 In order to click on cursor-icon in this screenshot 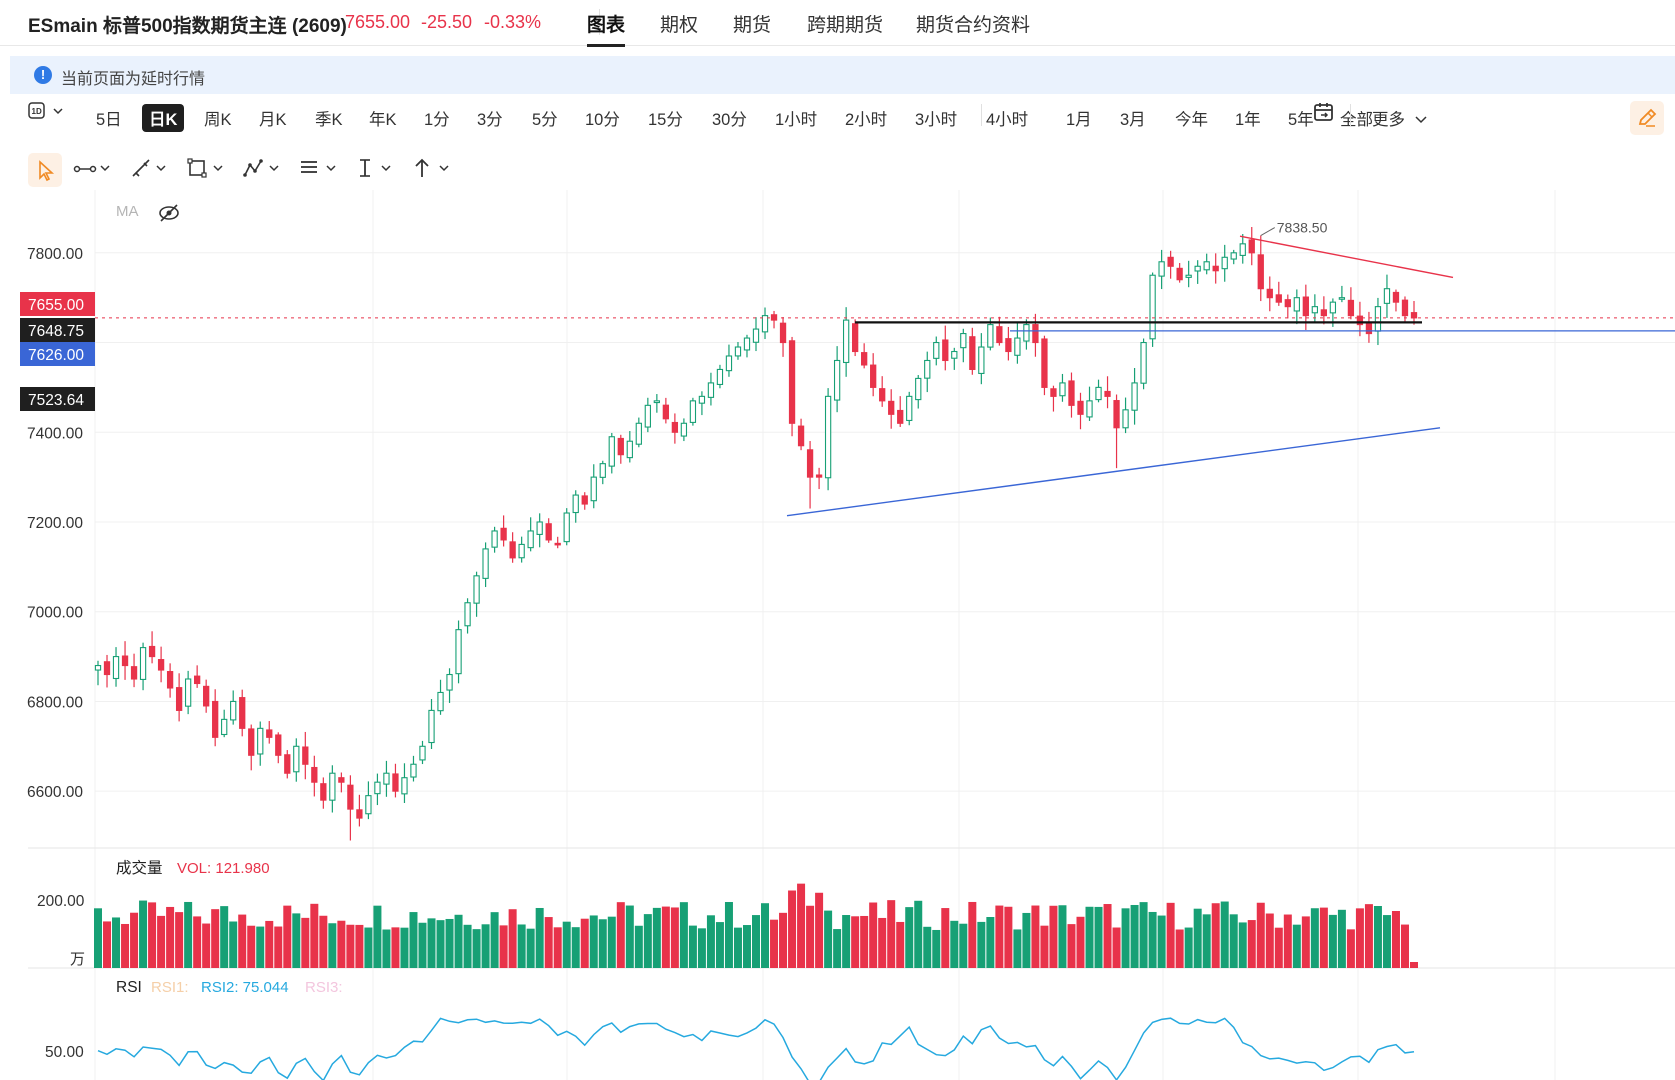, I will do `click(47, 171)`.